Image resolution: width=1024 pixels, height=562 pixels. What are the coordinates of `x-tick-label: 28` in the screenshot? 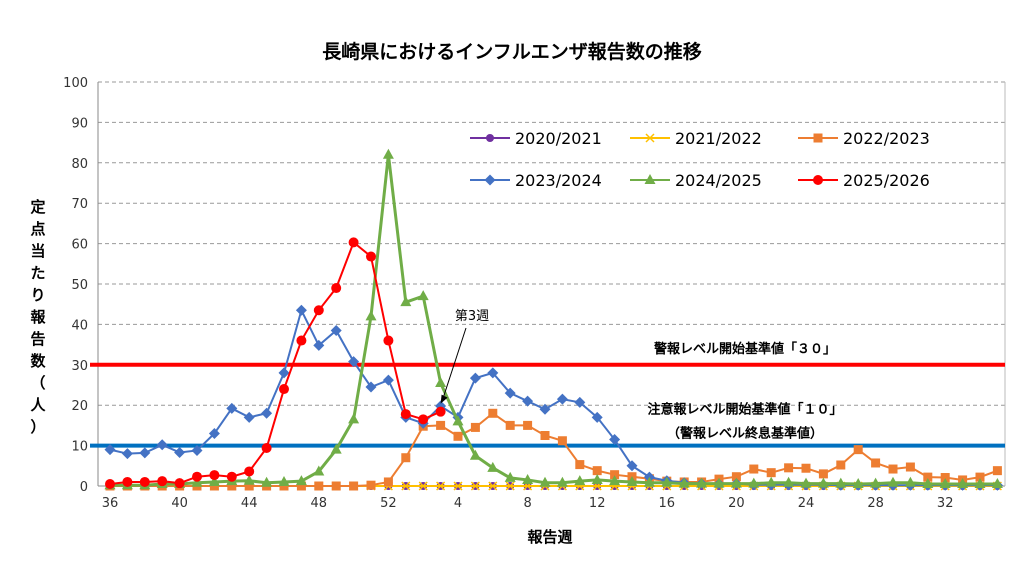 It's located at (875, 503).